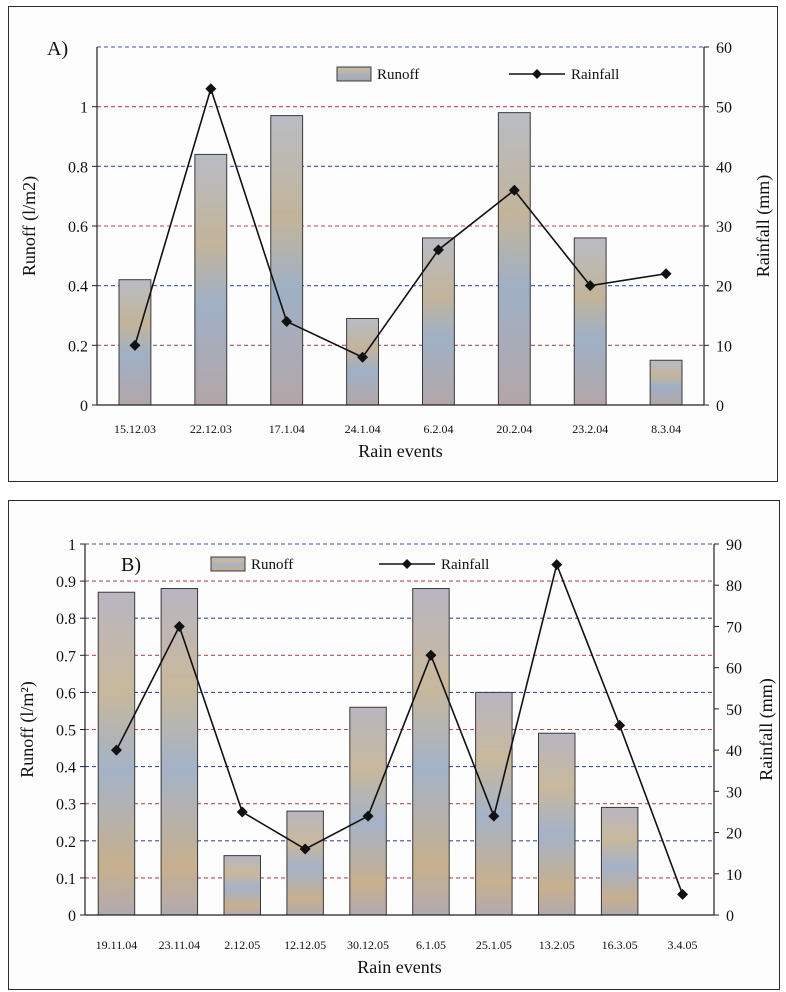  What do you see at coordinates (494, 945) in the screenshot?
I see `x-category-label: 25.1.05` at bounding box center [494, 945].